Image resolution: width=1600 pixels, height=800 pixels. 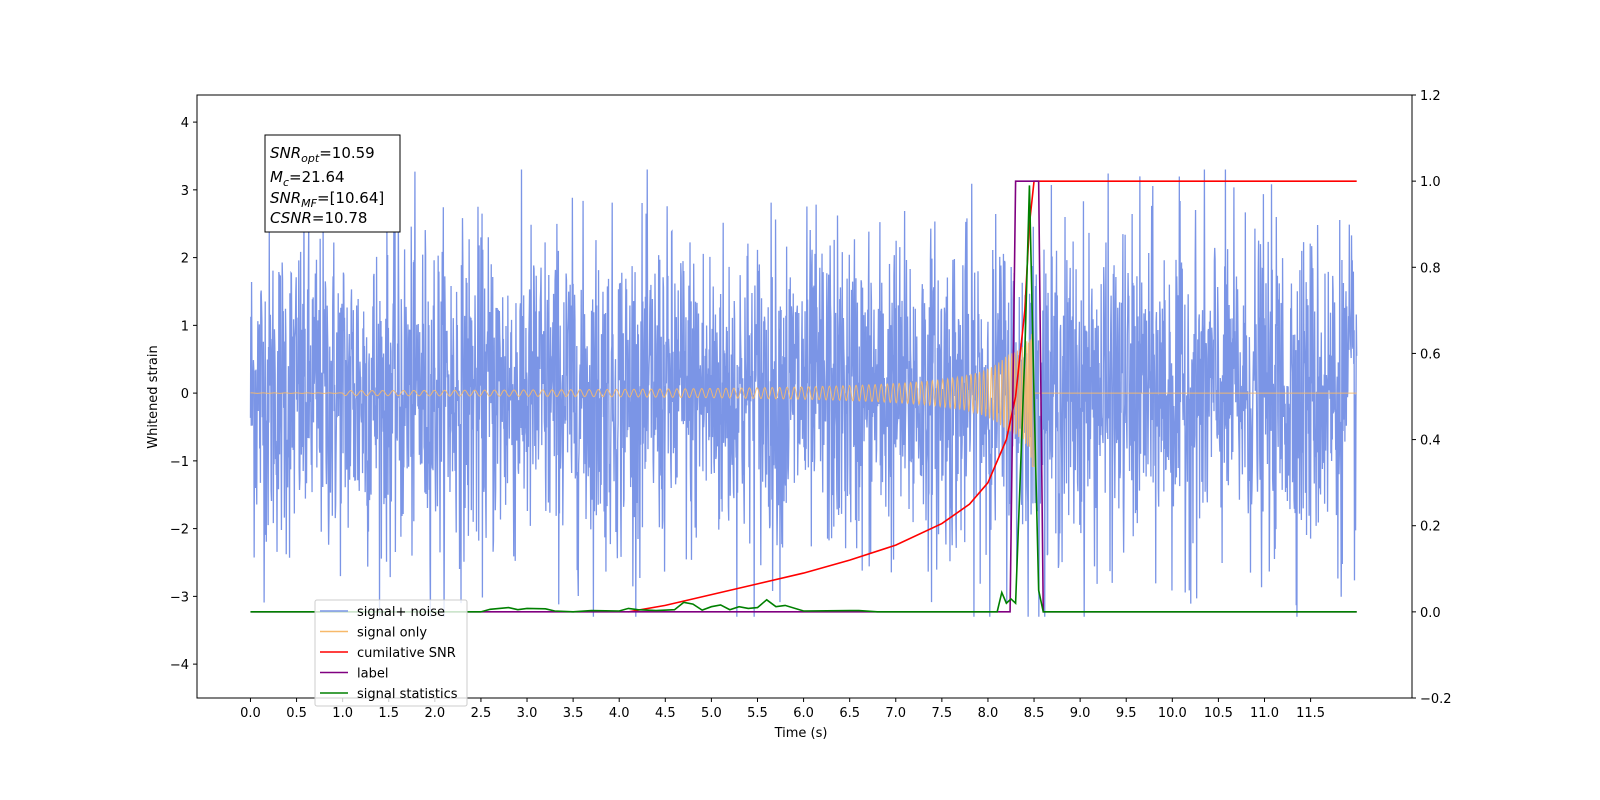 I want to click on x-tick-label: 9.0, so click(x=1080, y=713).